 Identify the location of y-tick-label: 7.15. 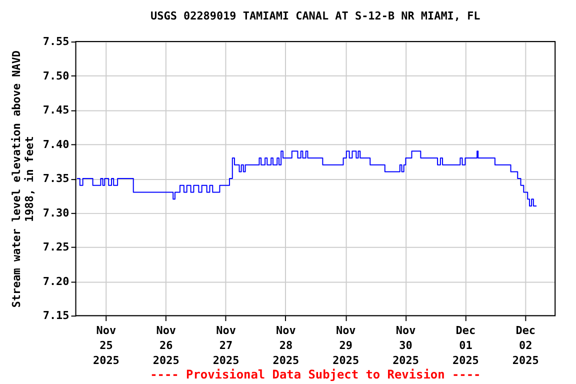
(56, 315).